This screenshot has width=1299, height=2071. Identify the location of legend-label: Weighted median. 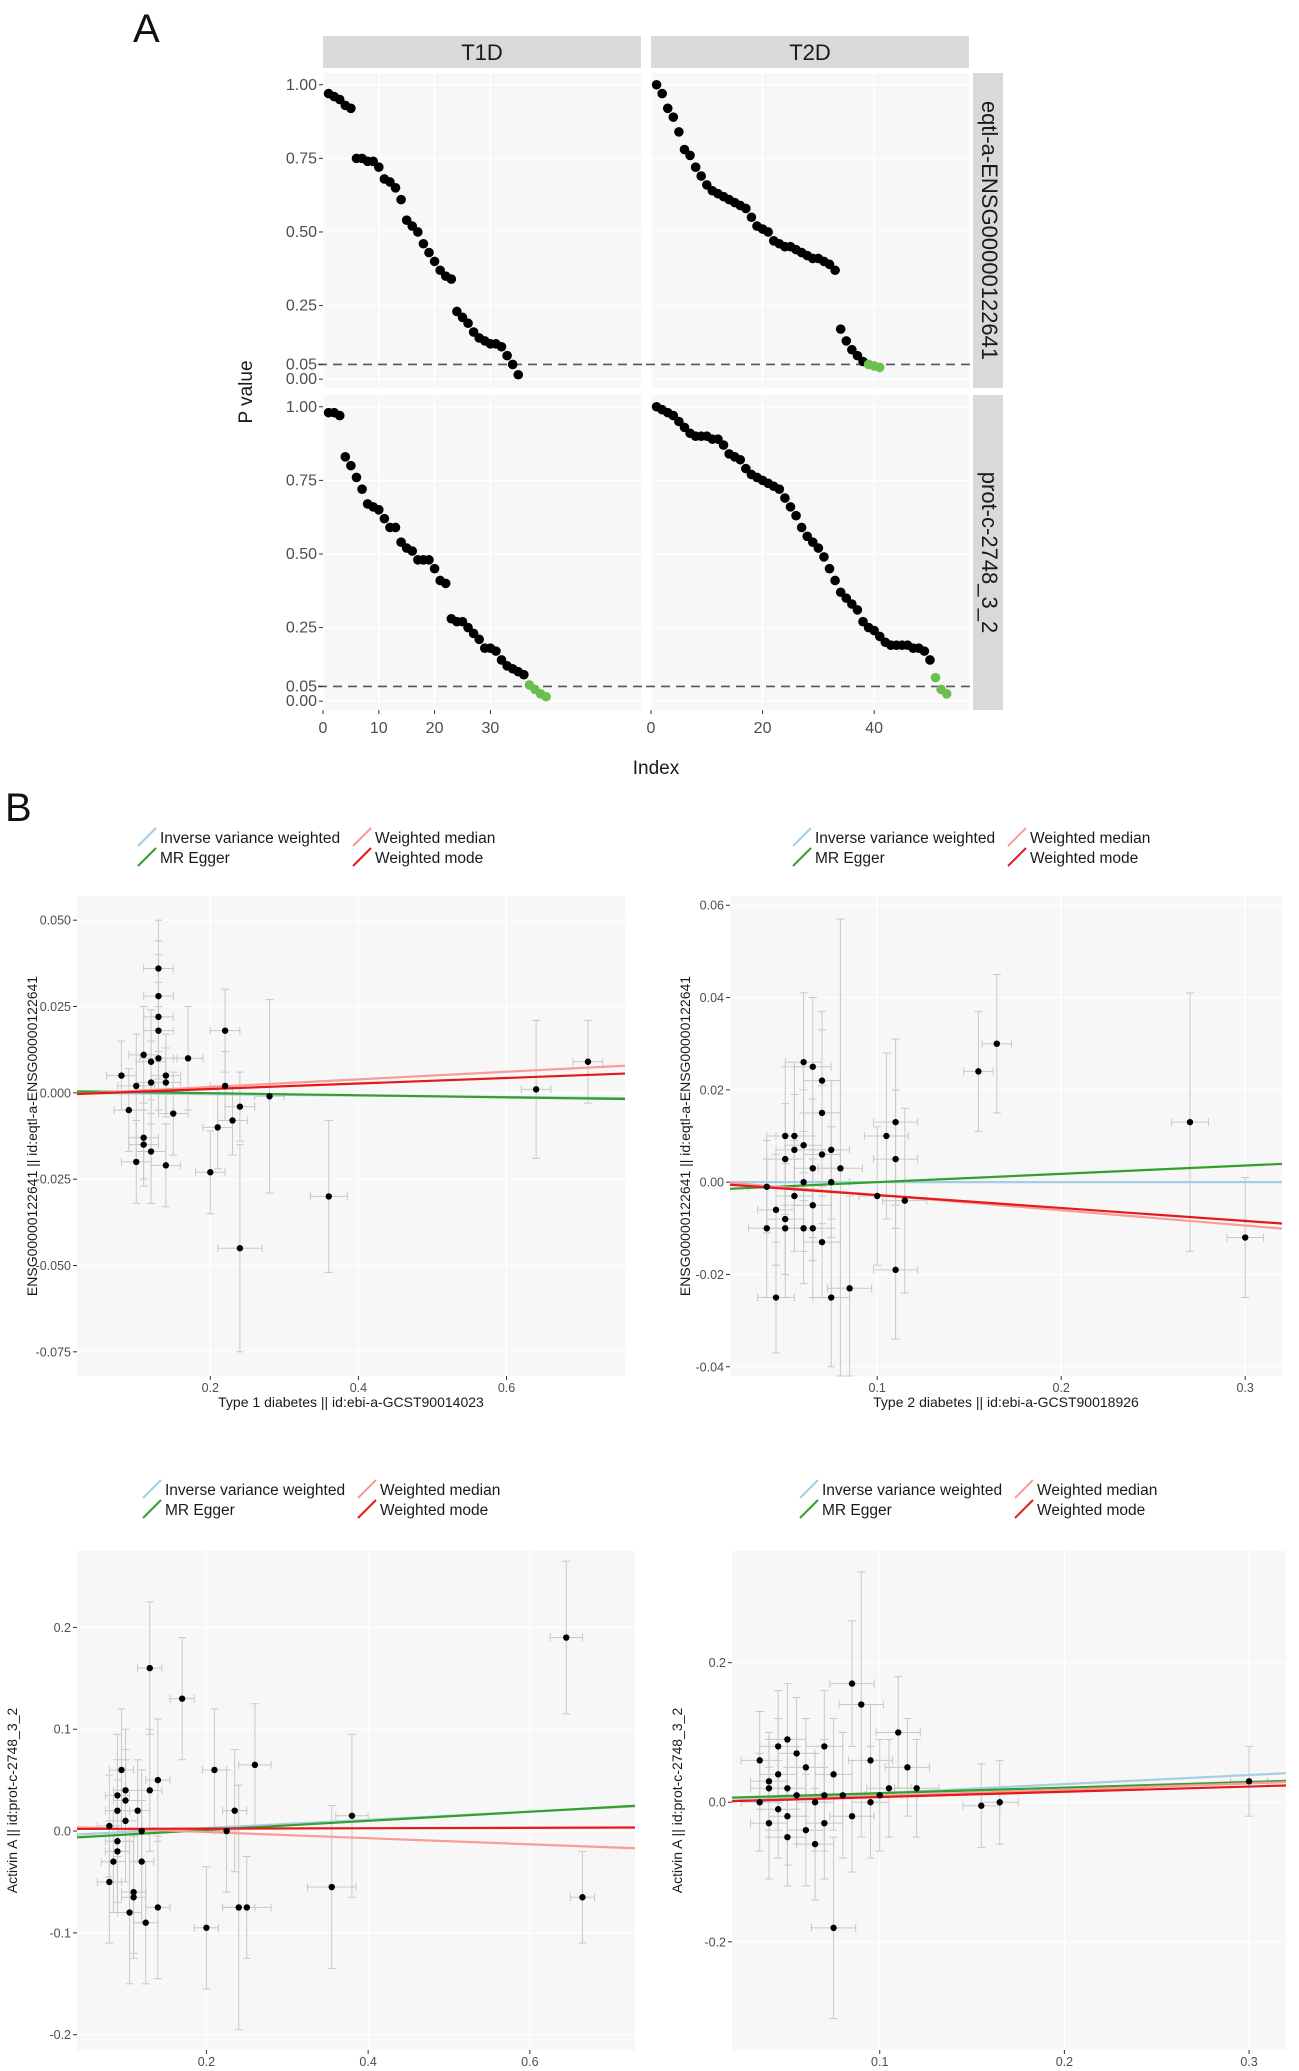
(435, 838).